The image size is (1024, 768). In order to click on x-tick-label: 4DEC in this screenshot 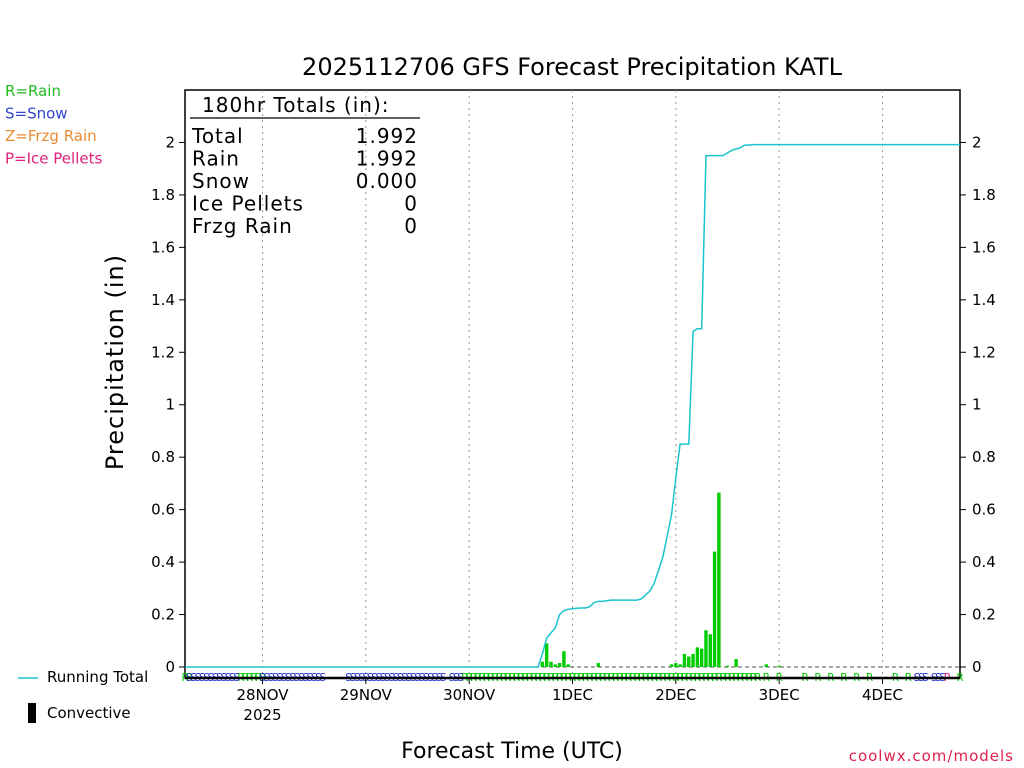, I will do `click(882, 695)`.